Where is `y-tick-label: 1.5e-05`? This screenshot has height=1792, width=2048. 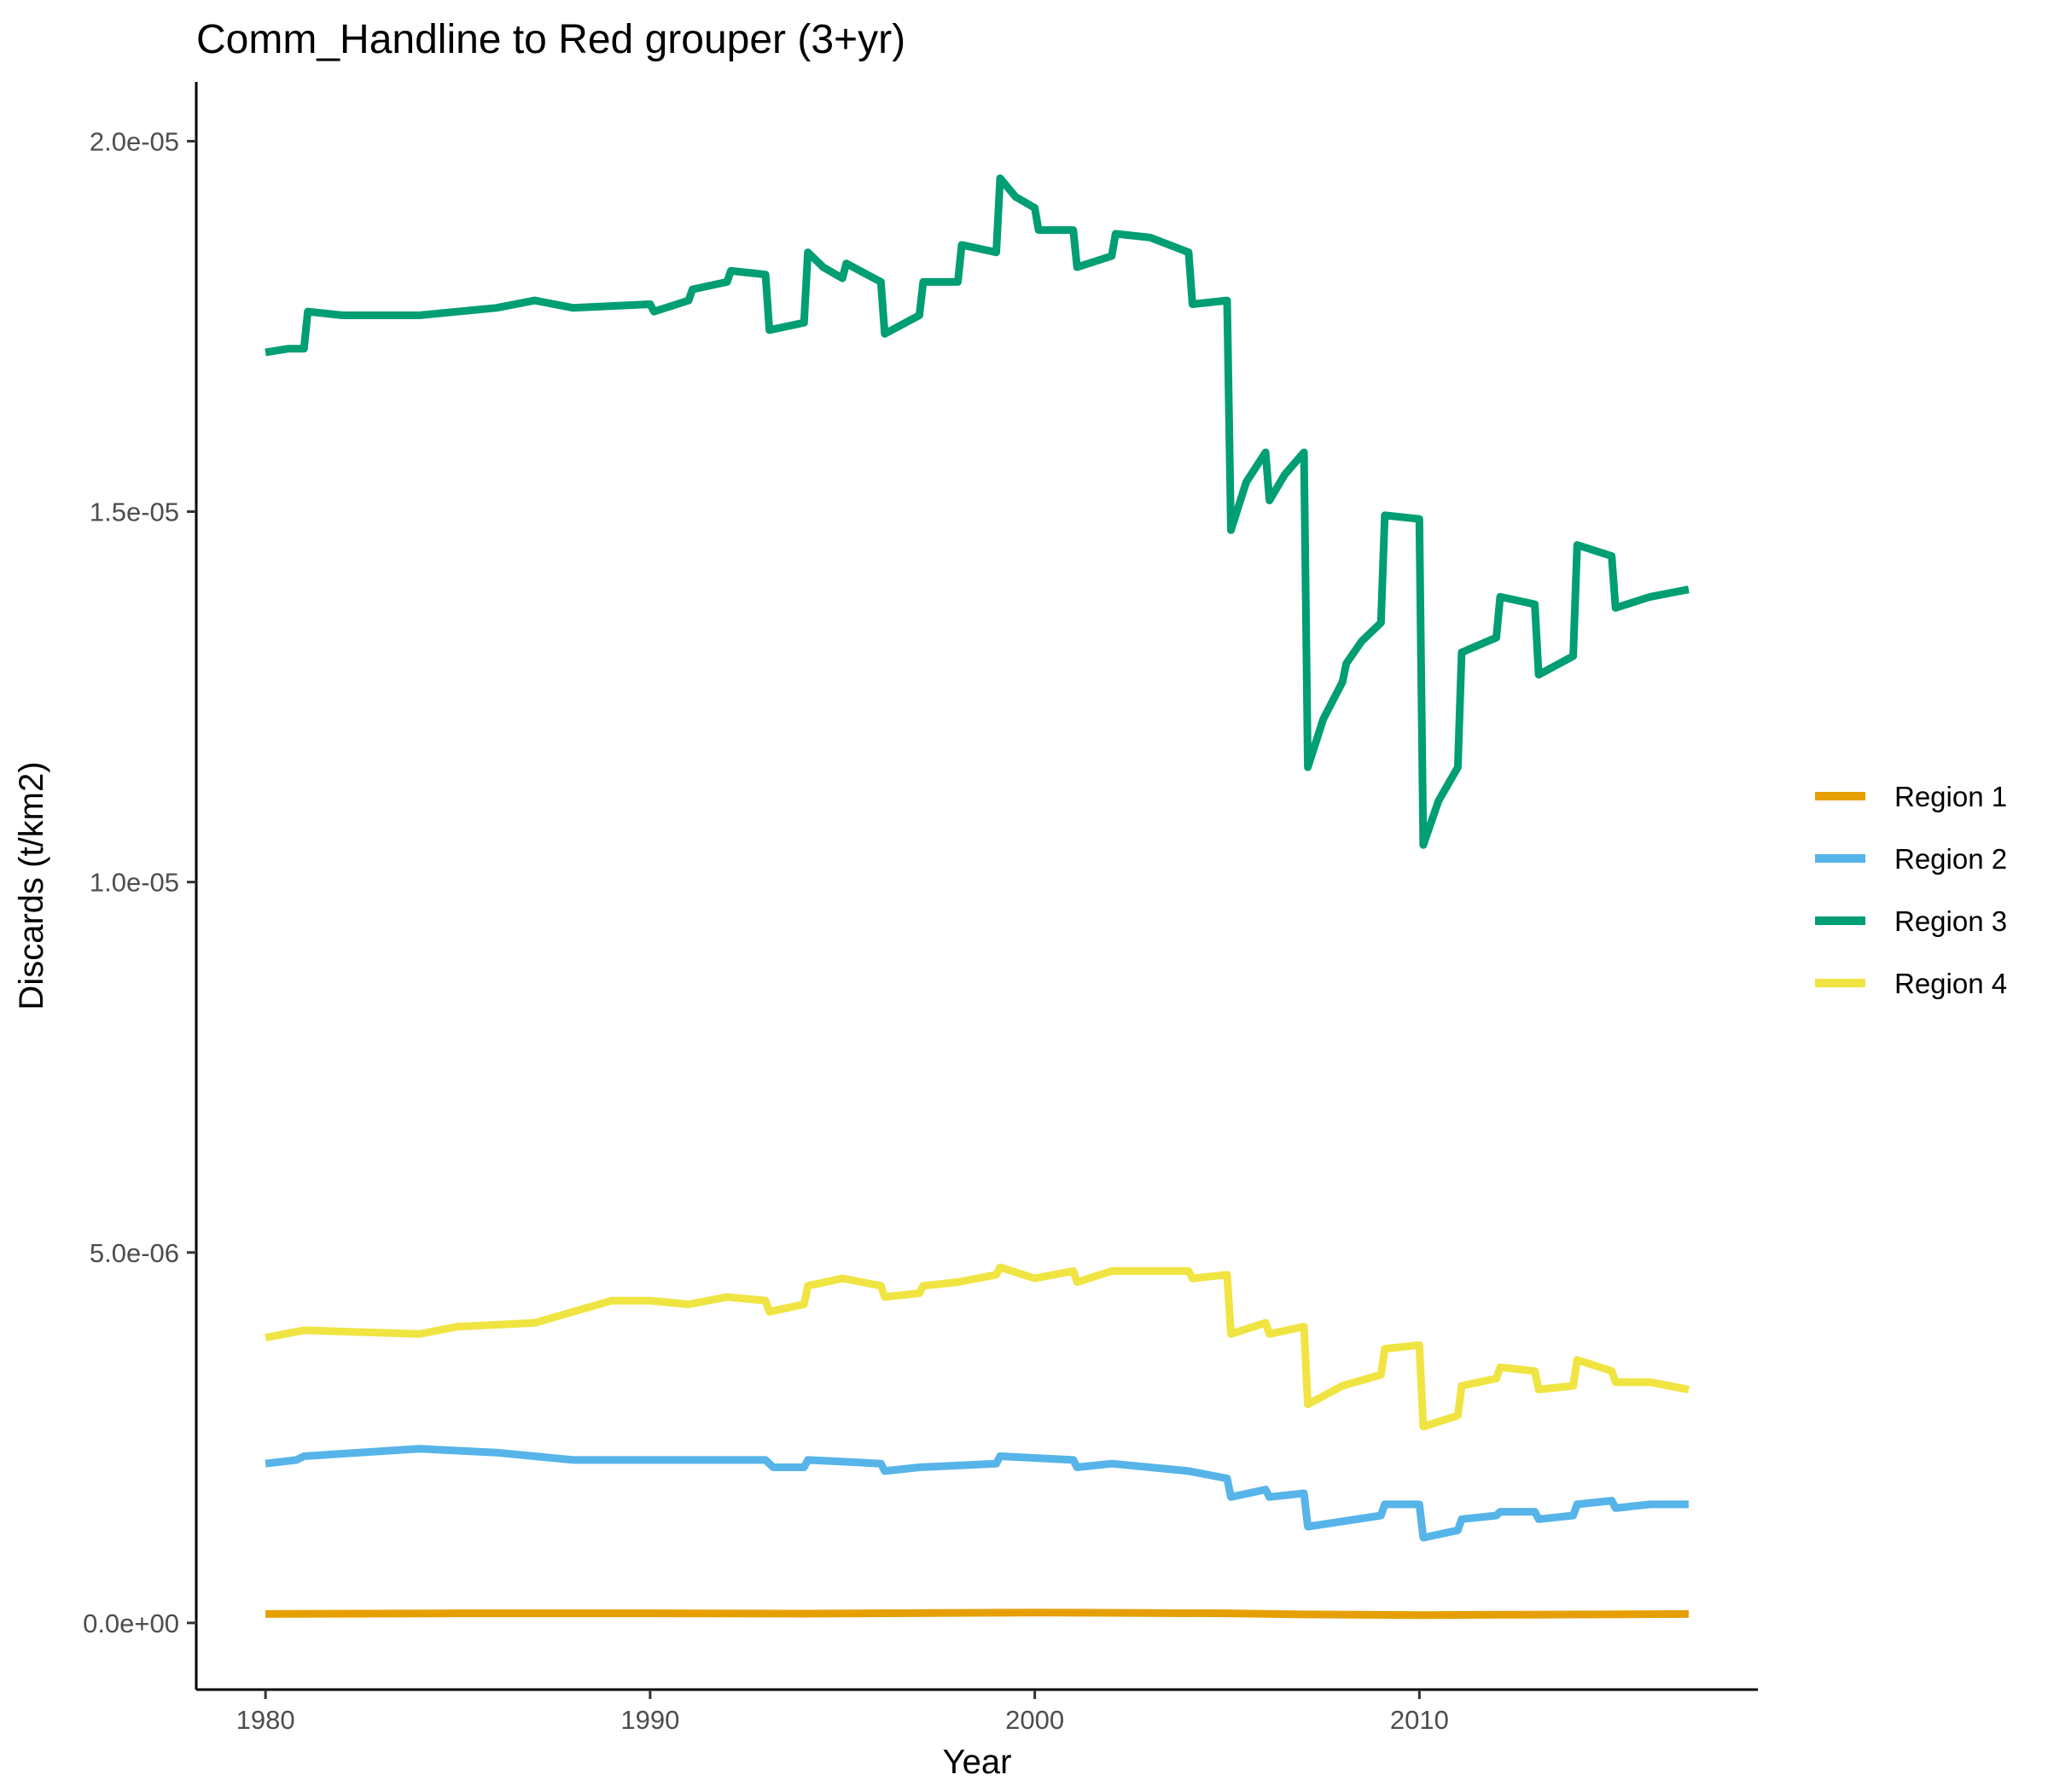
y-tick-label: 1.5e-05 is located at coordinates (134, 512).